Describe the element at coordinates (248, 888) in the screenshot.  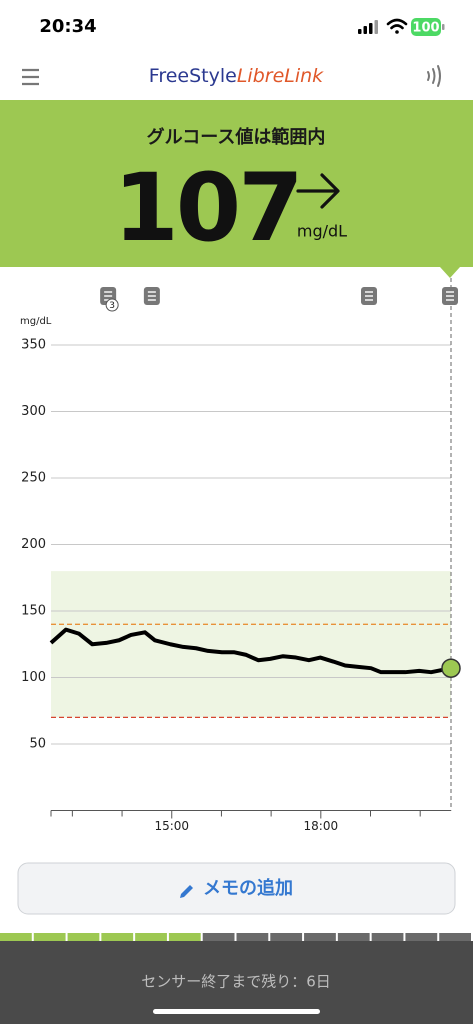
I see `memo-button-label: メモの追加` at that location.